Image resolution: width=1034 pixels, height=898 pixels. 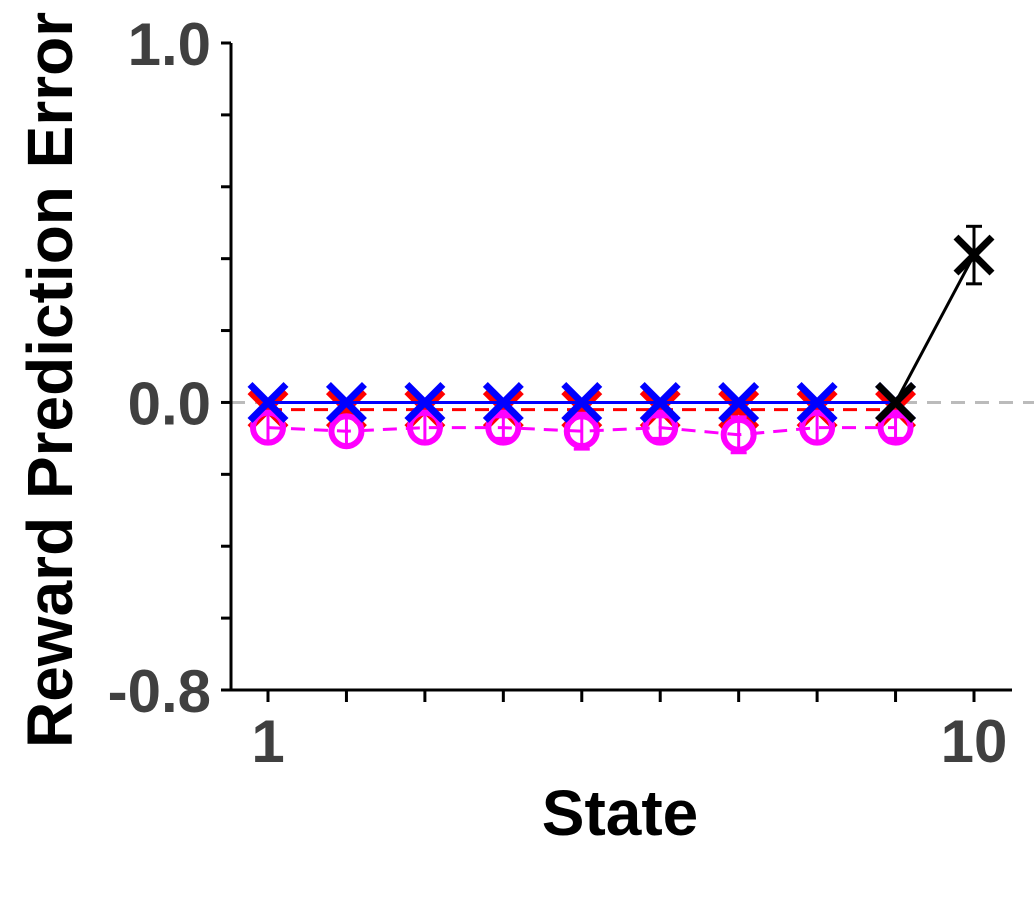 I want to click on y-tick-label: 1.0, so click(x=169, y=44).